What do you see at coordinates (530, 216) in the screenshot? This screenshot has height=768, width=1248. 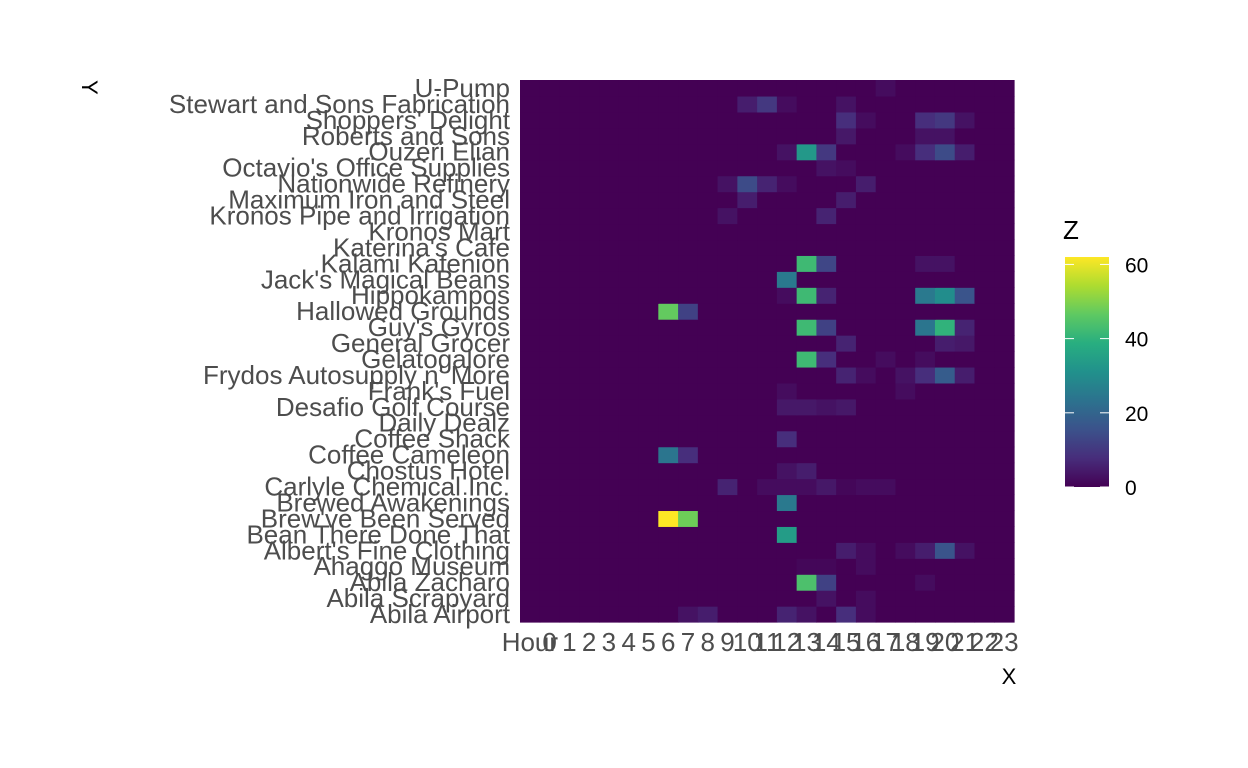 I see `heatmap-cell-kronos-pipe-and-irrigation-hour` at bounding box center [530, 216].